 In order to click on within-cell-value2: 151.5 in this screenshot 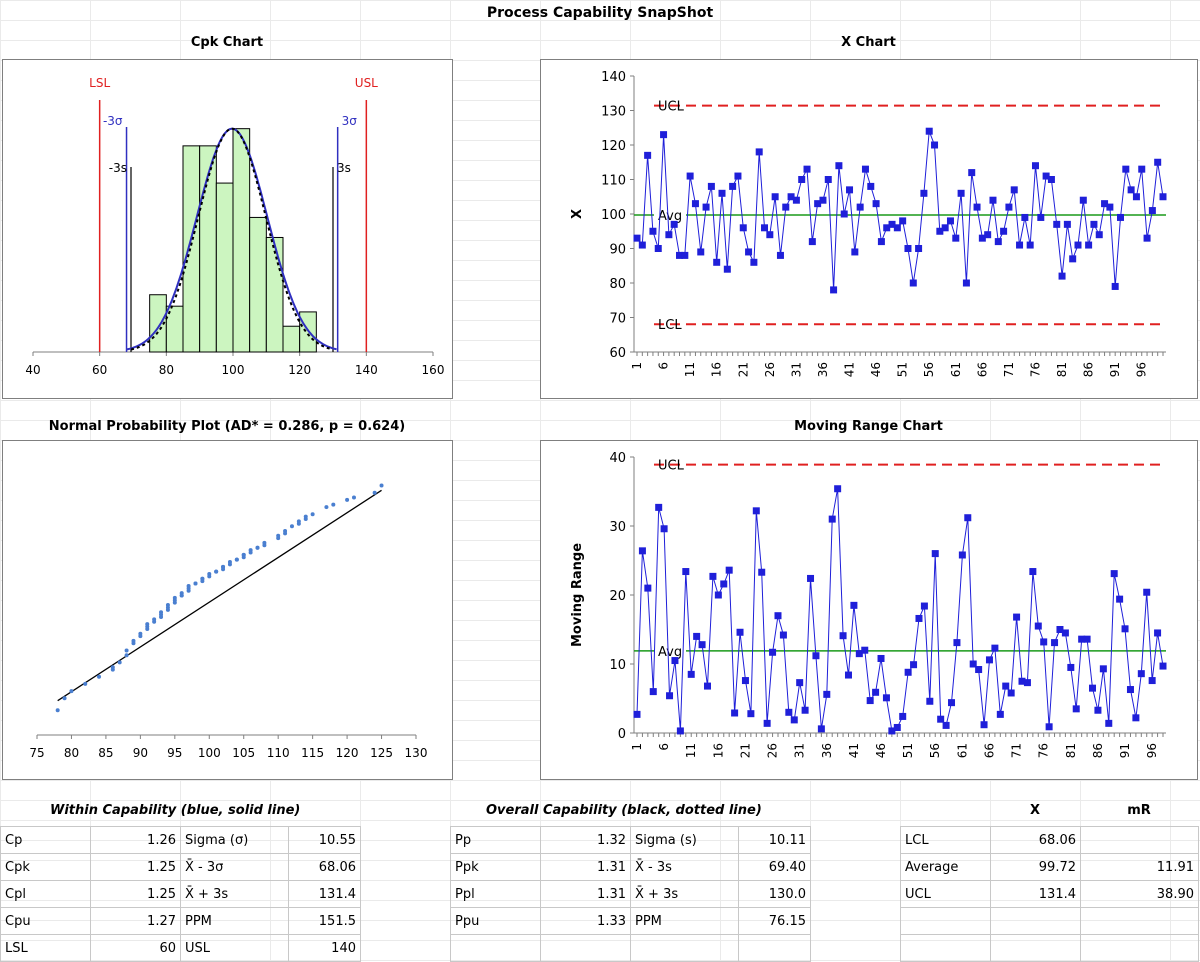, I will do `click(324, 921)`.